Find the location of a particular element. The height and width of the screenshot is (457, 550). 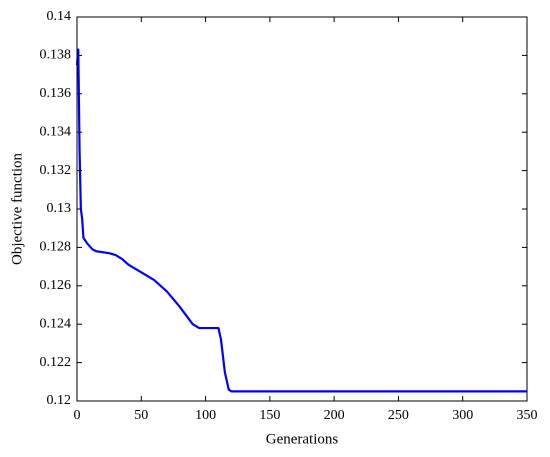

y-tick-label: 0.132 is located at coordinates (56, 170).